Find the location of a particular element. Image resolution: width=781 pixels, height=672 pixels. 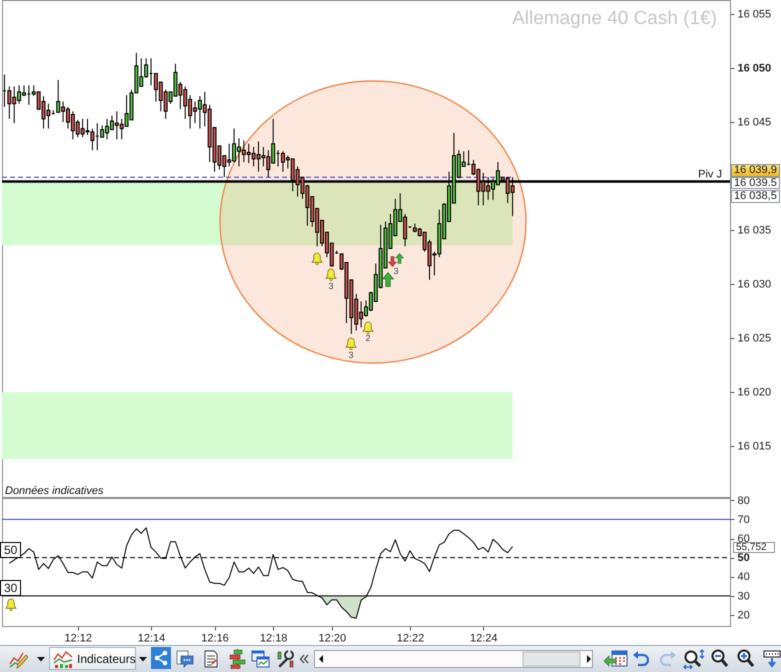

ref-line-label: 50 is located at coordinates (11, 550).